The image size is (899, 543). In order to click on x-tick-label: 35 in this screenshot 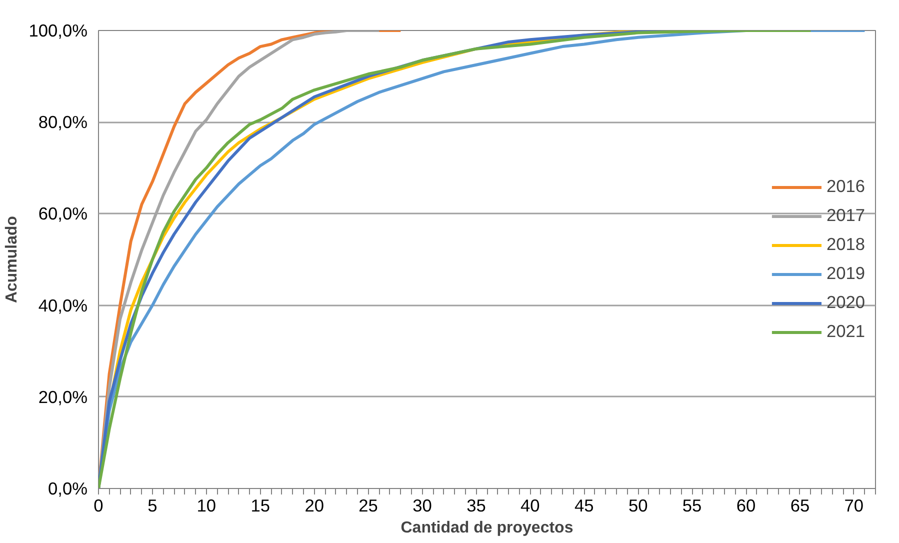, I will do `click(476, 506)`.